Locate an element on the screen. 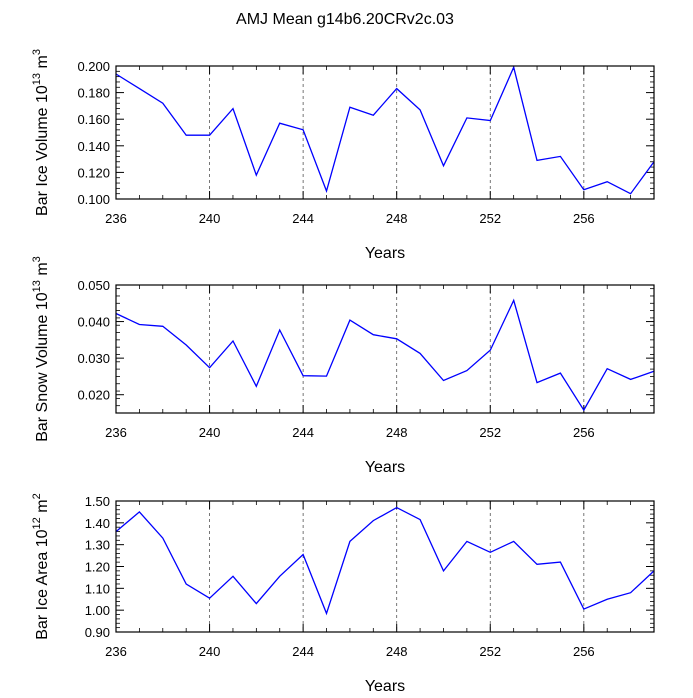 This screenshot has width=693, height=698. y-axis-label-text: Bar Ice Volume 10 is located at coordinates (42, 150).